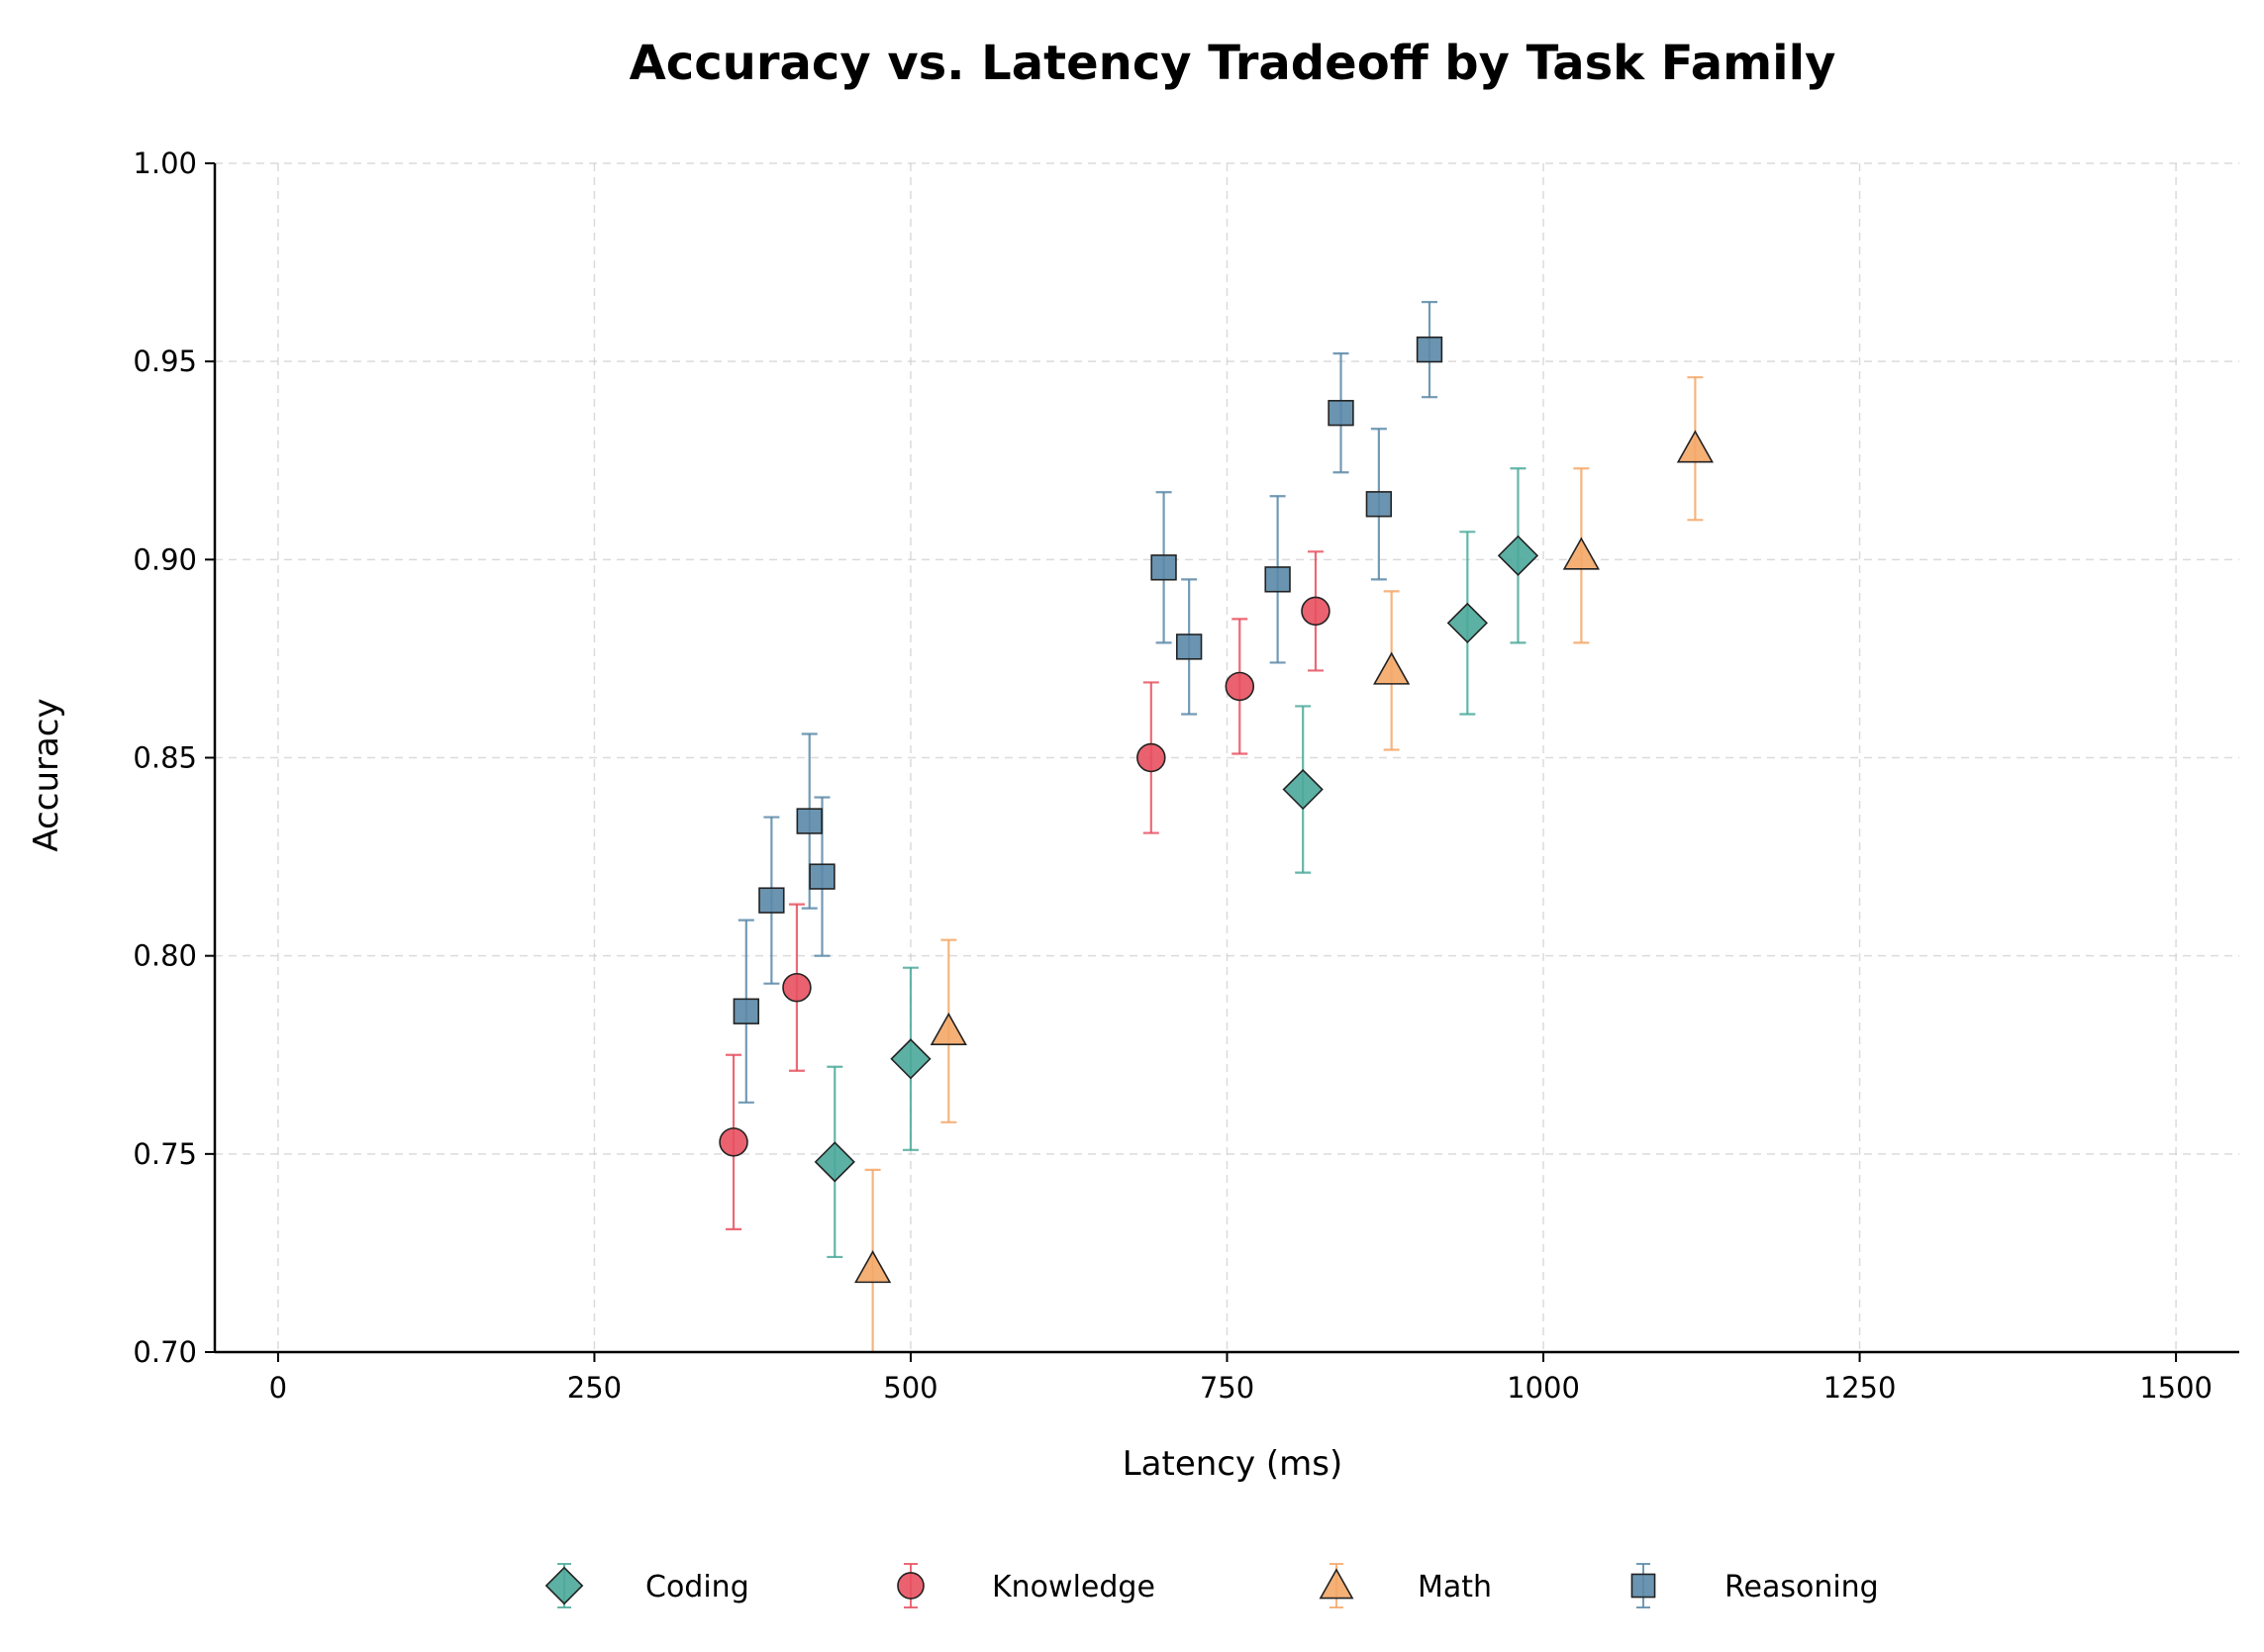 Image resolution: width=2264 pixels, height=1652 pixels. What do you see at coordinates (165, 956) in the screenshot?
I see `y-tick-label: 0.80` at bounding box center [165, 956].